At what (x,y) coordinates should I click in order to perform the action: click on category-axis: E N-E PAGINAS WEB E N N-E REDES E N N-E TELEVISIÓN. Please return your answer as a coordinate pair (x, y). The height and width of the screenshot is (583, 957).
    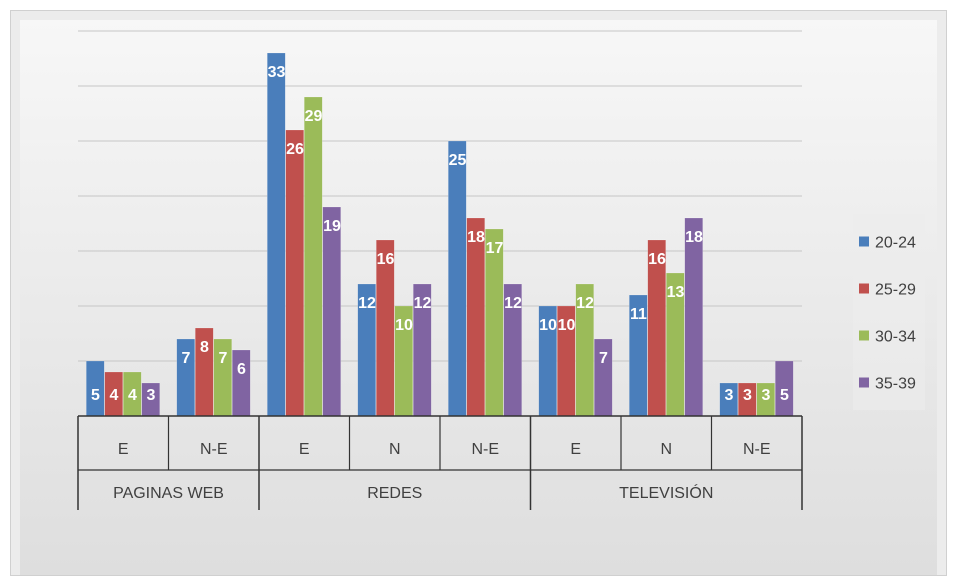
    Looking at the image, I should click on (440, 462).